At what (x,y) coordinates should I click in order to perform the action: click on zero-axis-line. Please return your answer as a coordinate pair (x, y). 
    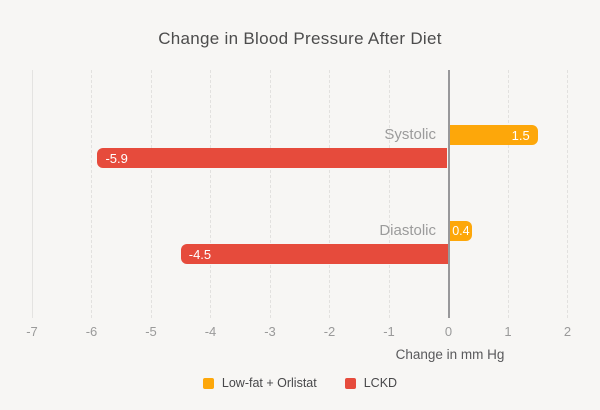
    Looking at the image, I should click on (448, 194).